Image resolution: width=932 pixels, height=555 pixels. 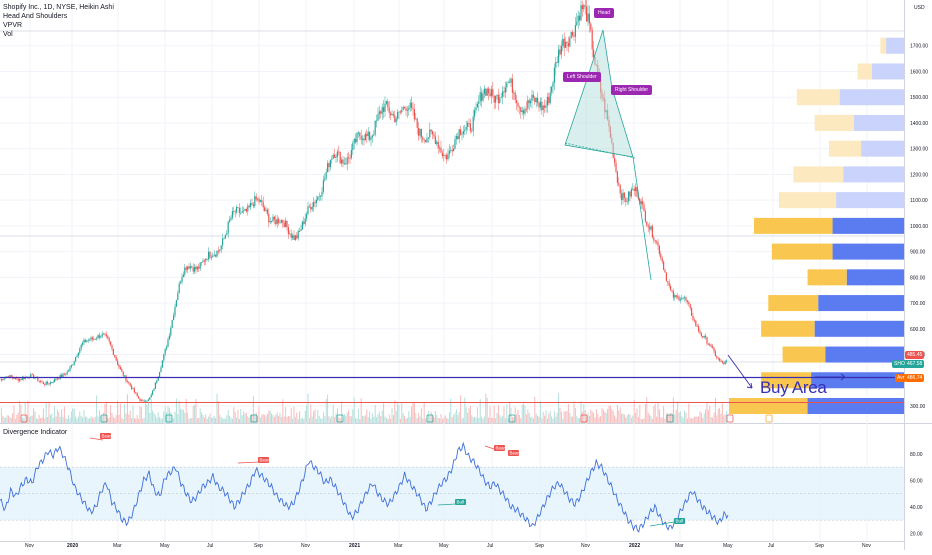 What do you see at coordinates (875, 277) in the screenshot?
I see `vp-down-bar` at bounding box center [875, 277].